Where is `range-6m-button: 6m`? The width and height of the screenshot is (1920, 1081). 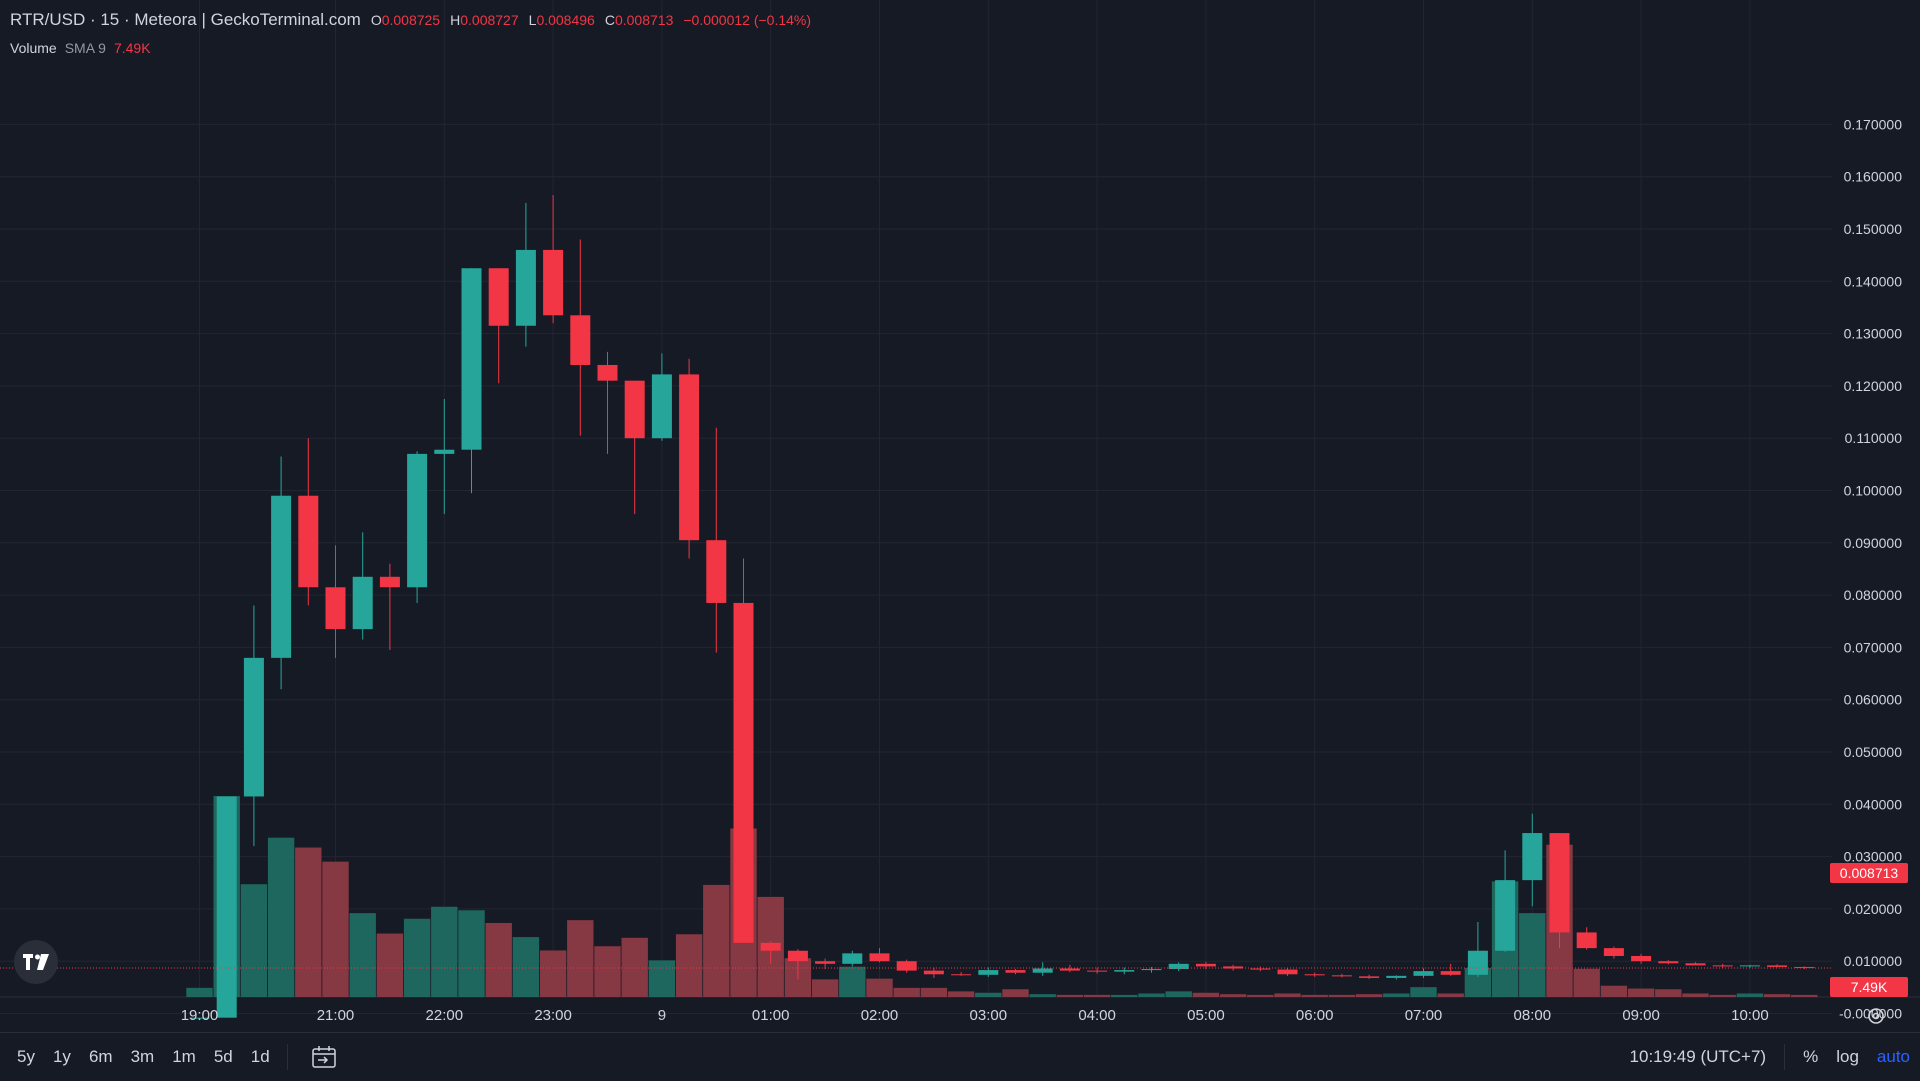 range-6m-button: 6m is located at coordinates (100, 1056).